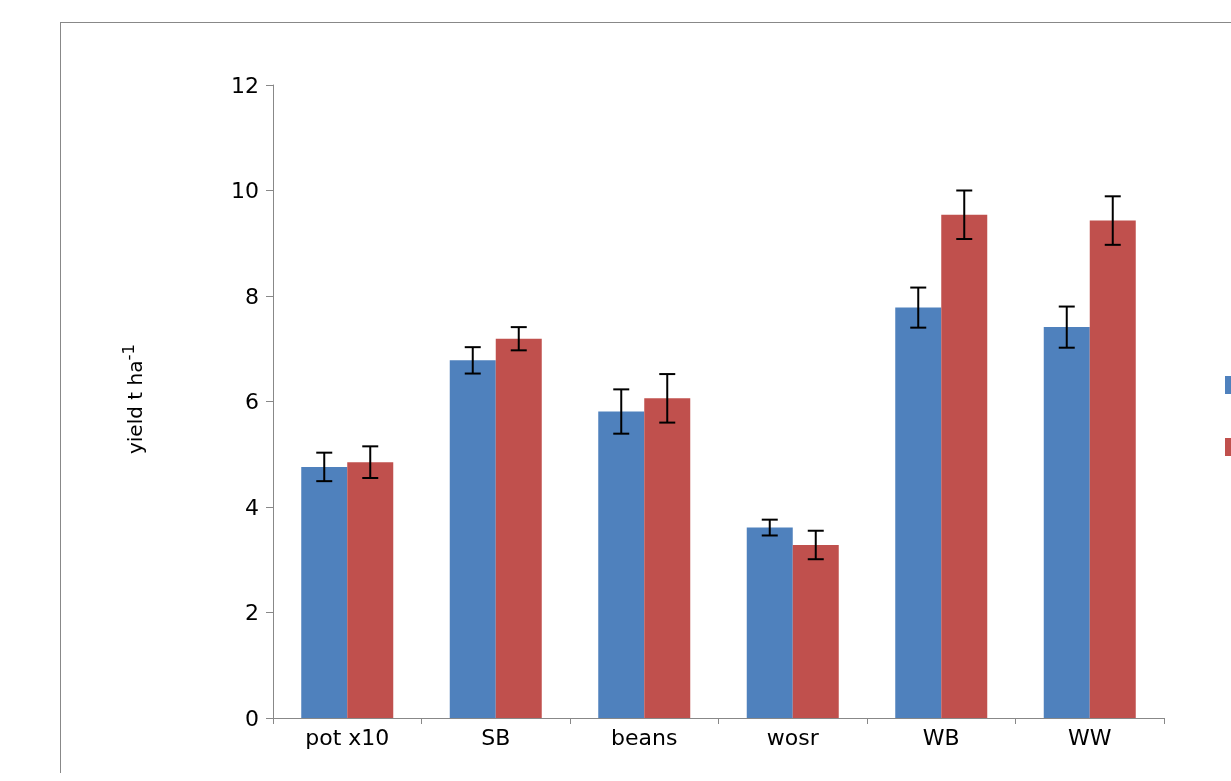 This screenshot has width=1231, height=781. What do you see at coordinates (252, 718) in the screenshot?
I see `y-tick-label: 0` at bounding box center [252, 718].